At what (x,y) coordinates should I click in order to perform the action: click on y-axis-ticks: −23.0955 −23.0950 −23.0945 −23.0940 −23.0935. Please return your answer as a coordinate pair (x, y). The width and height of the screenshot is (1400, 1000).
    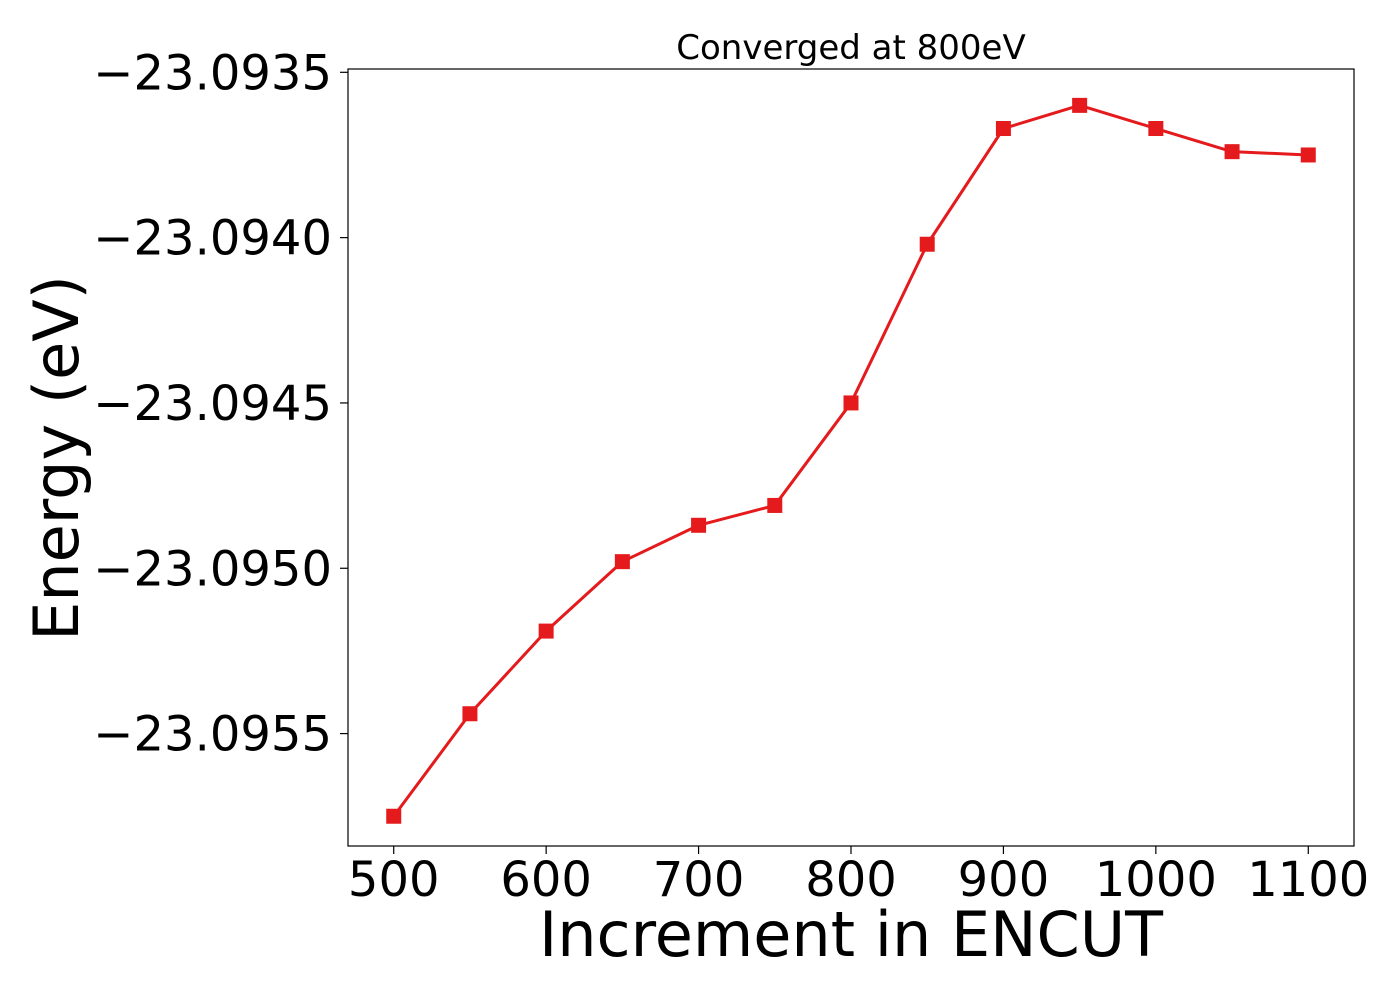
    Looking at the image, I should click on (220, 404).